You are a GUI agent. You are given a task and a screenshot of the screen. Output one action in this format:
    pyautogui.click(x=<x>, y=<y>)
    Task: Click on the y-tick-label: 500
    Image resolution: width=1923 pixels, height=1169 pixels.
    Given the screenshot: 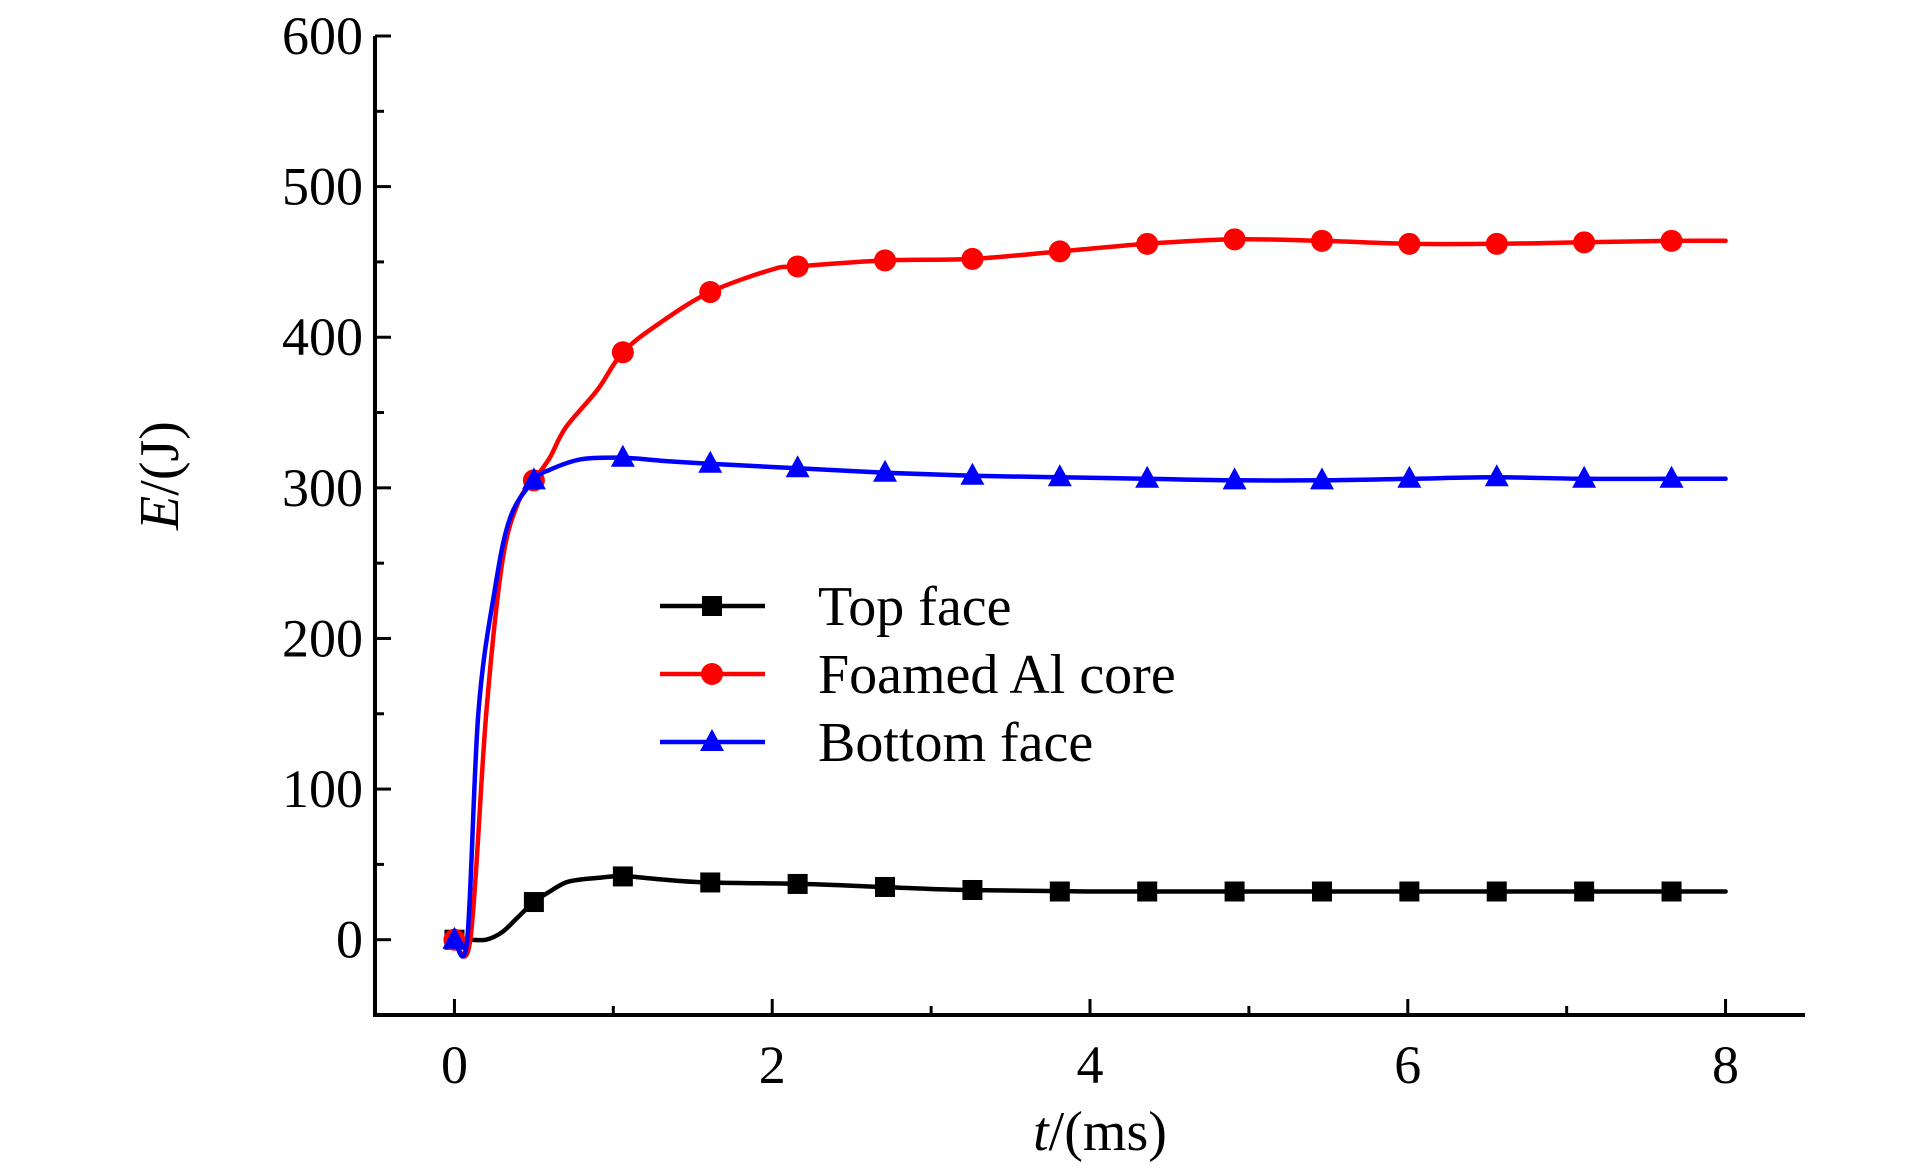 What is the action you would take?
    pyautogui.click(x=322, y=187)
    